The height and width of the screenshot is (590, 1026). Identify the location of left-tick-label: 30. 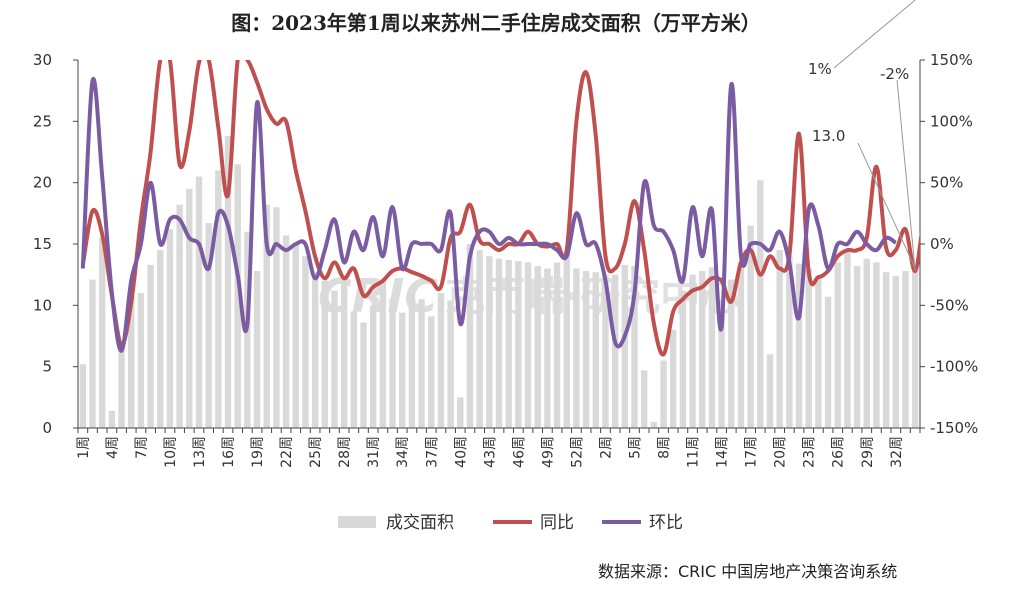
(42, 60).